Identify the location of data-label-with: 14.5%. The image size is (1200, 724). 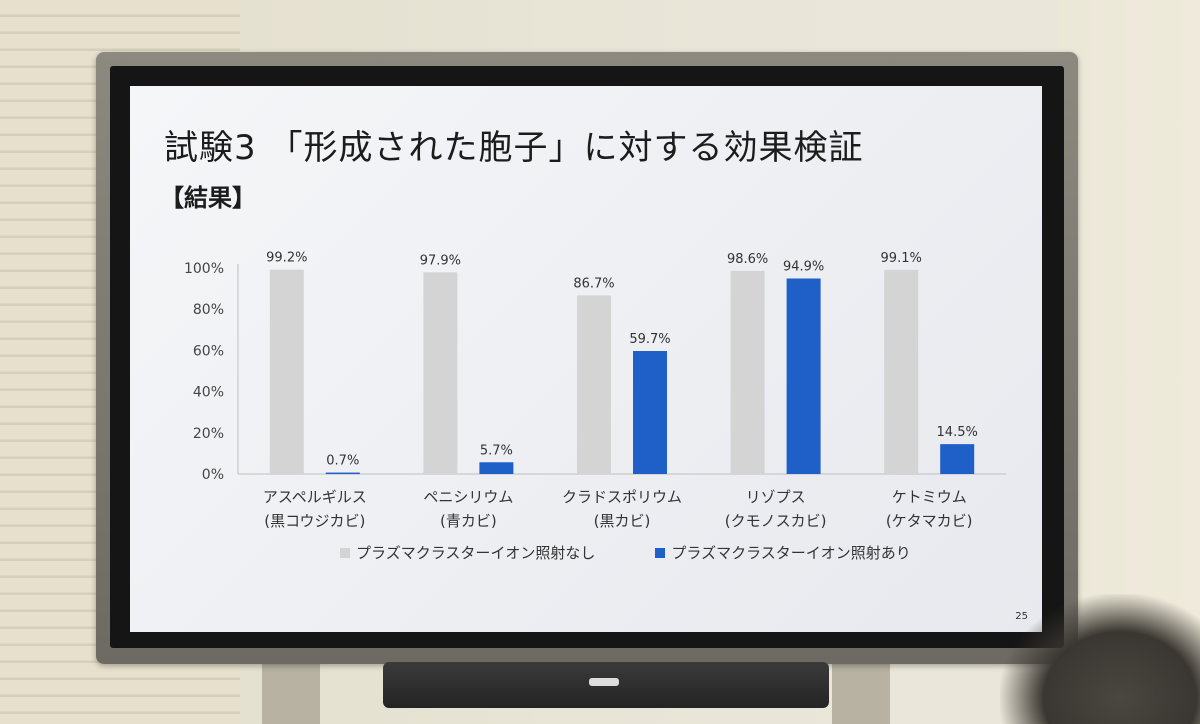
(957, 432).